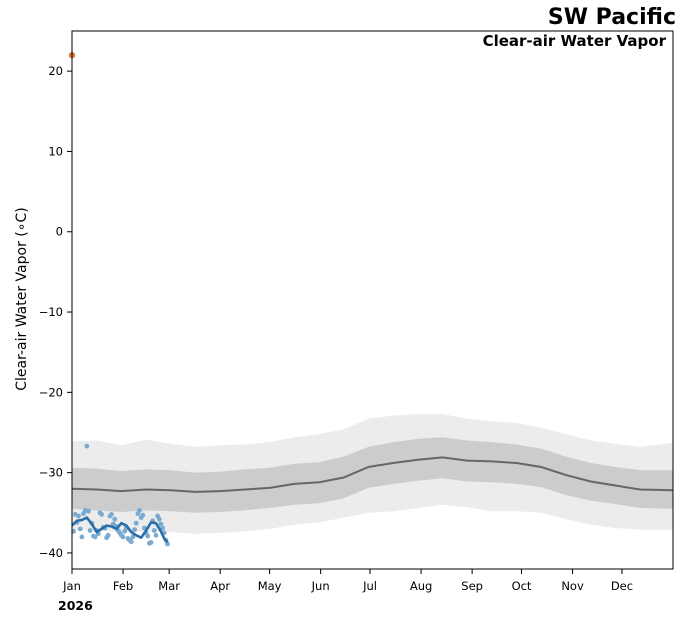 This screenshot has height=618, width=690. Describe the element at coordinates (71, 586) in the screenshot. I see `x-tick-label: Jan` at that location.